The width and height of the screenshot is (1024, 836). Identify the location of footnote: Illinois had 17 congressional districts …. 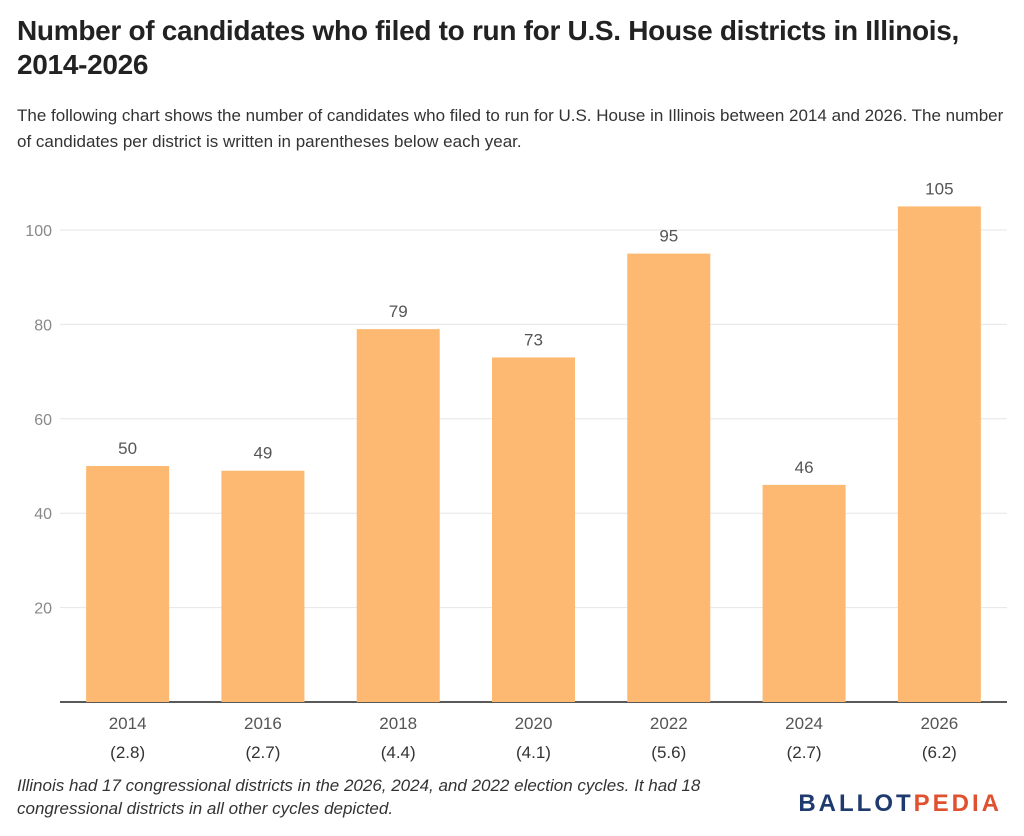
(359, 797).